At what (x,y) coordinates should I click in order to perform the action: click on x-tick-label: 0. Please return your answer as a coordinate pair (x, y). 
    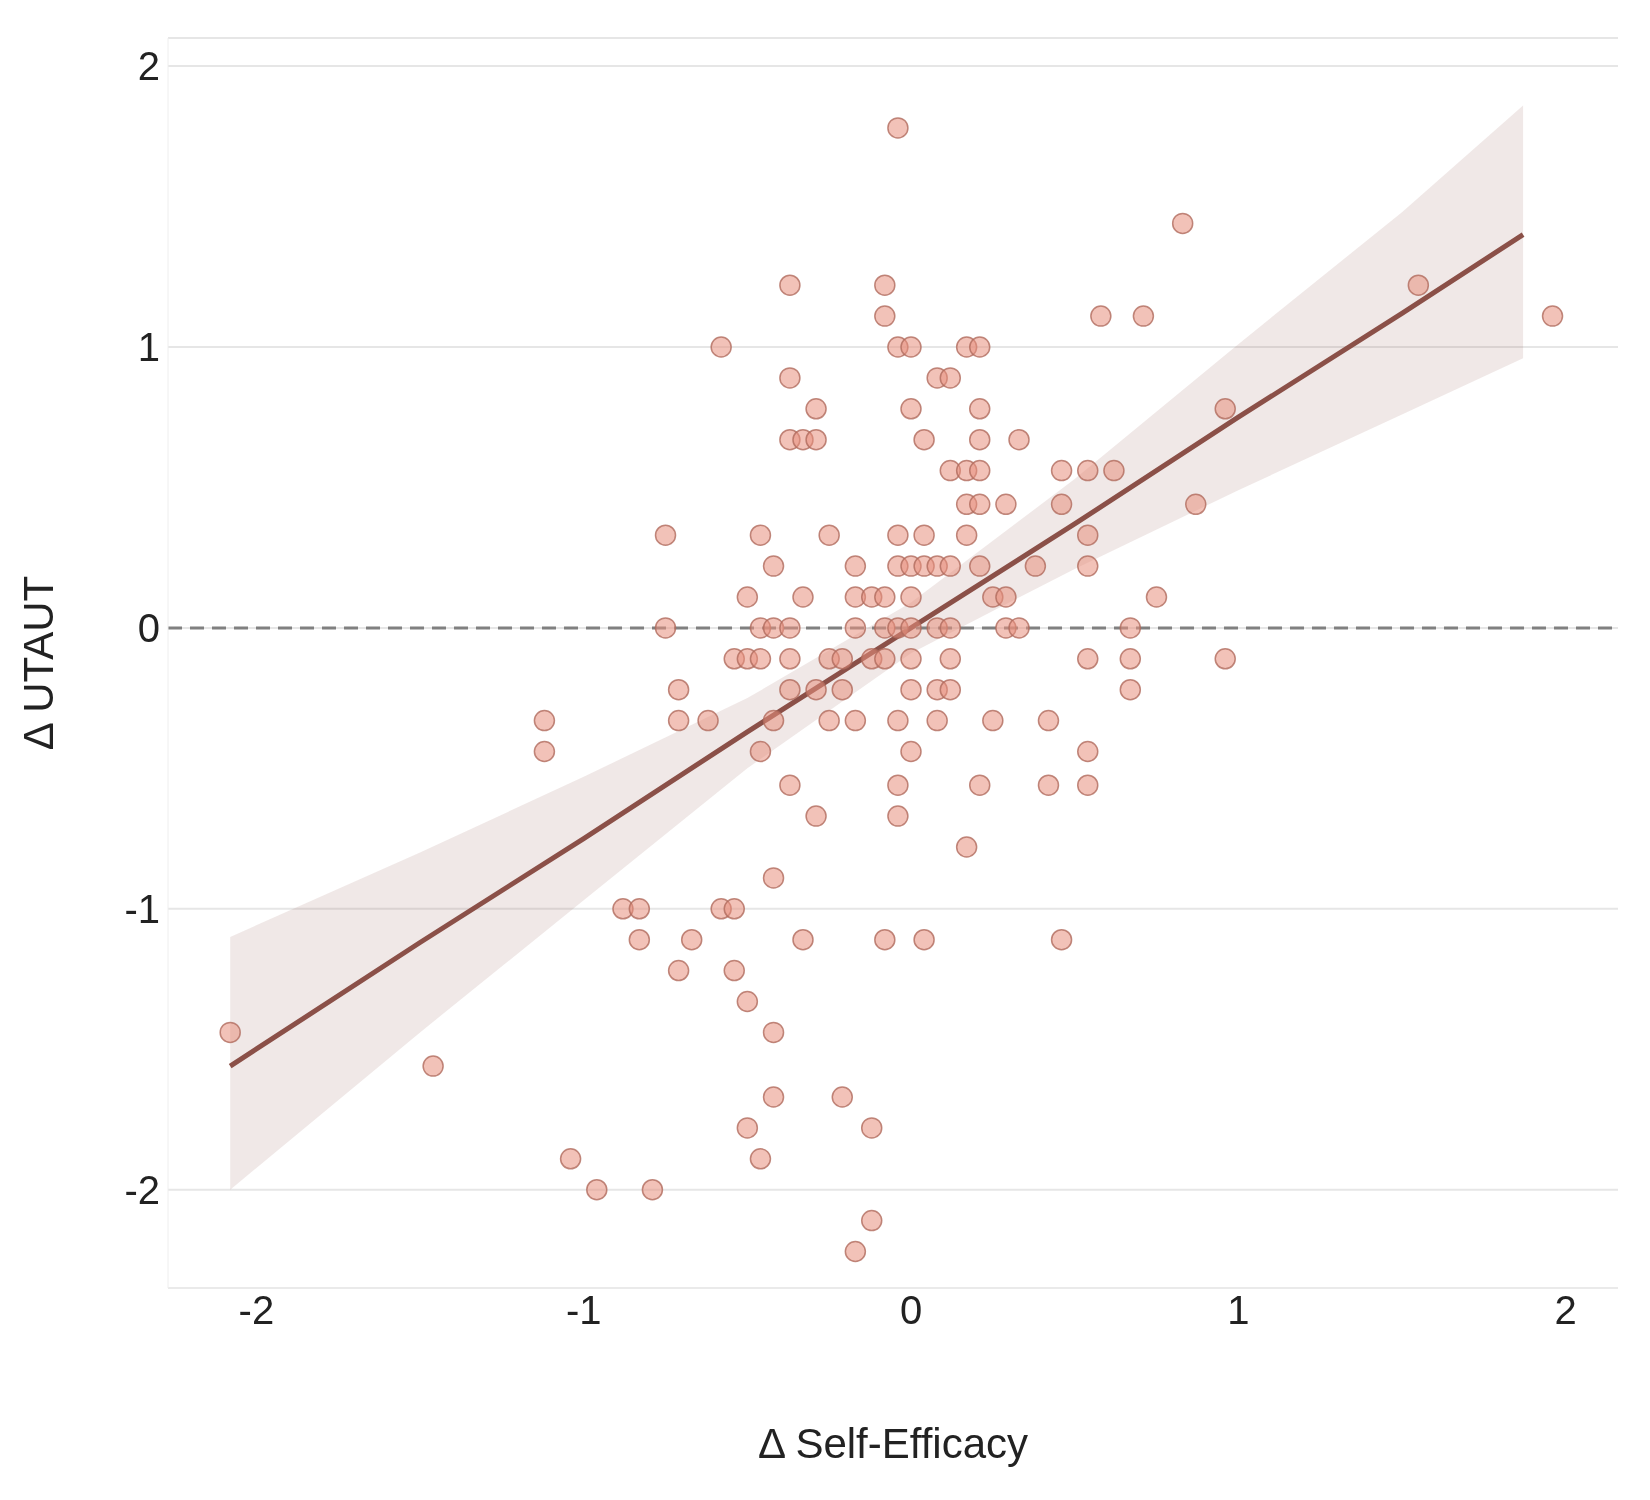
    Looking at the image, I should click on (911, 1310).